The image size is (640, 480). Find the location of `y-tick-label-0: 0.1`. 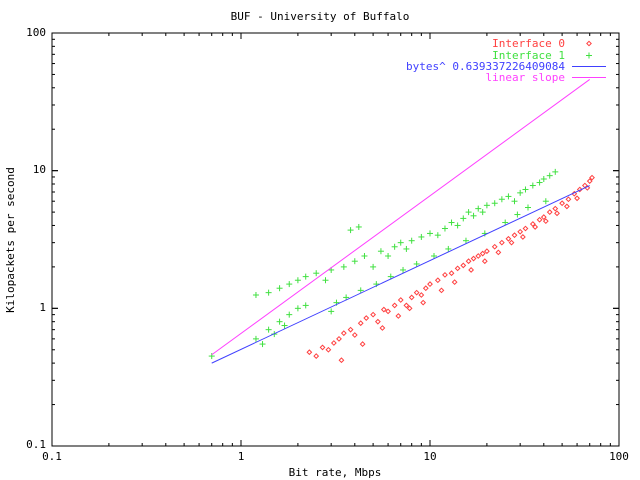

y-tick-label-0: 0.1 is located at coordinates (36, 444).